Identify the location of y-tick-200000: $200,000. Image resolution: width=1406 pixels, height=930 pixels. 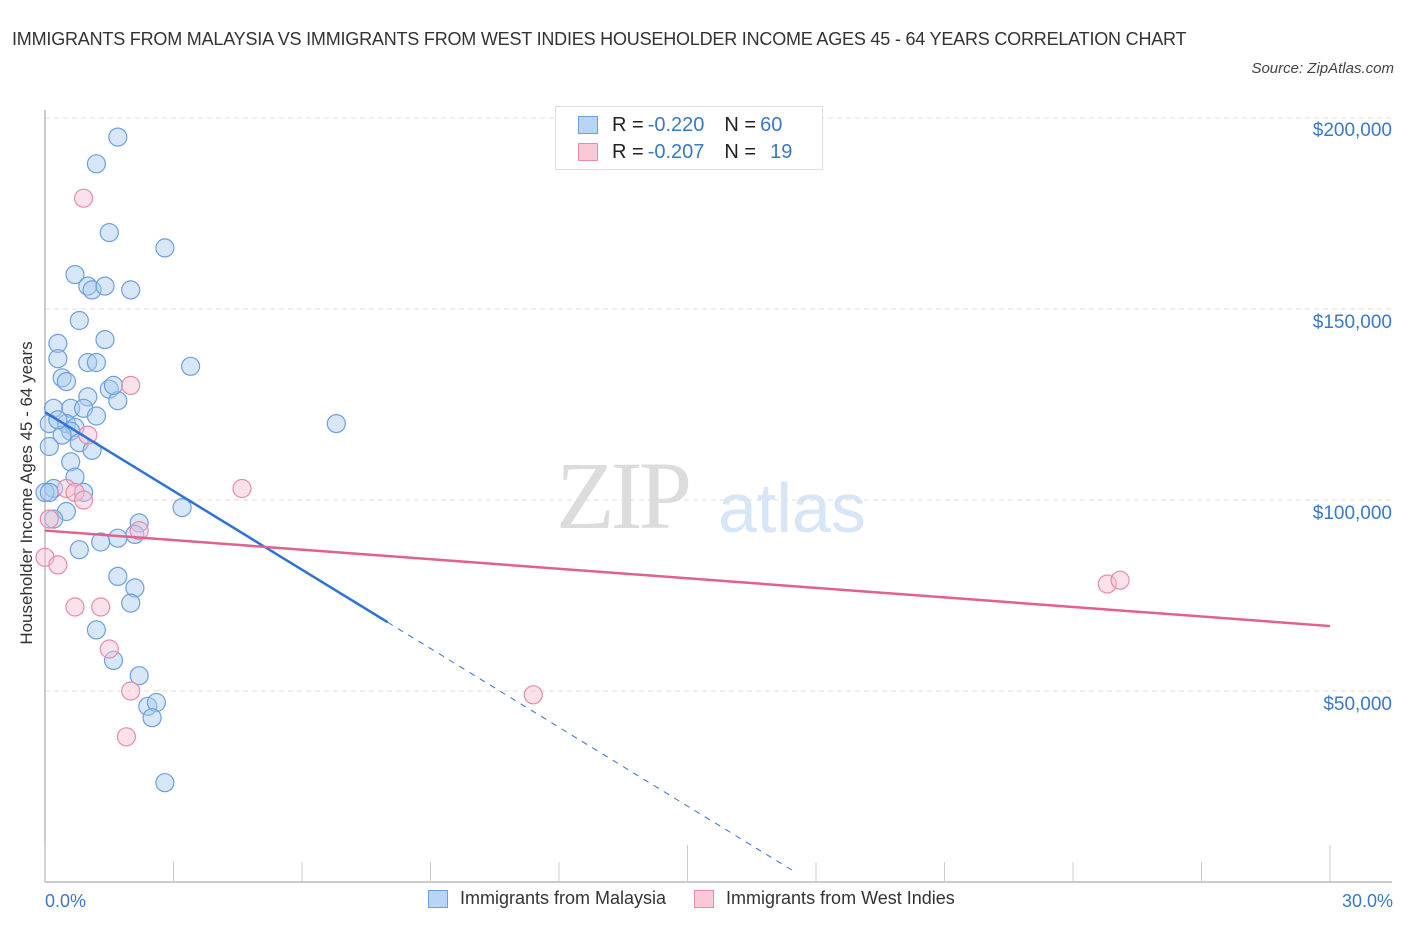
(1352, 130).